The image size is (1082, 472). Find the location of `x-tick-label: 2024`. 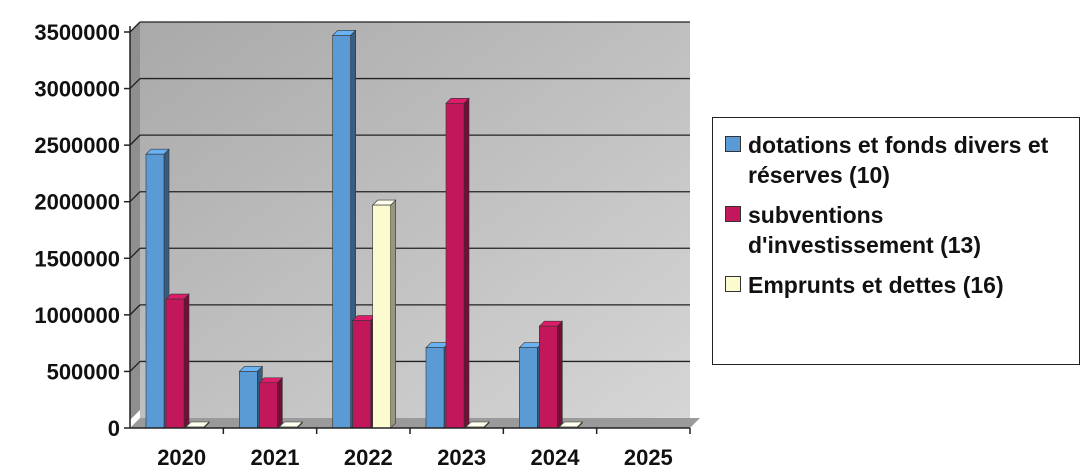

x-tick-label: 2024 is located at coordinates (556, 457).